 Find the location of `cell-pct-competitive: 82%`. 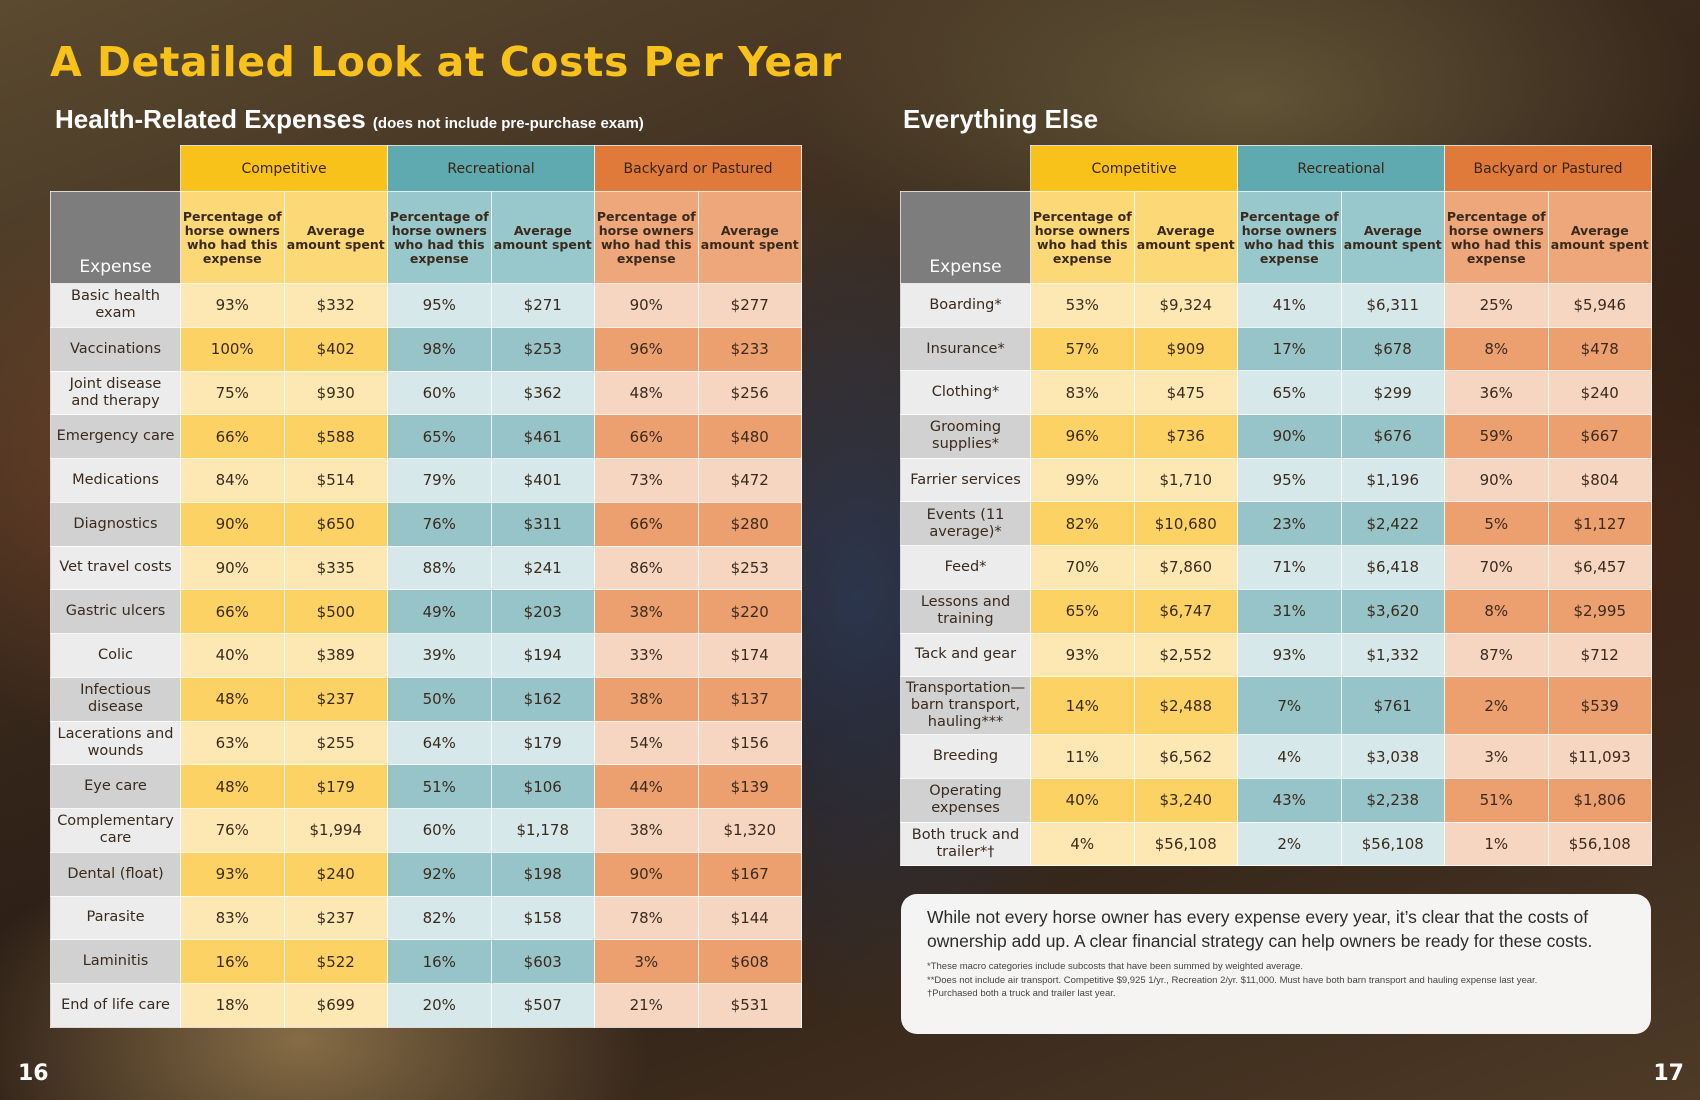

cell-pct-competitive: 82% is located at coordinates (1082, 524).